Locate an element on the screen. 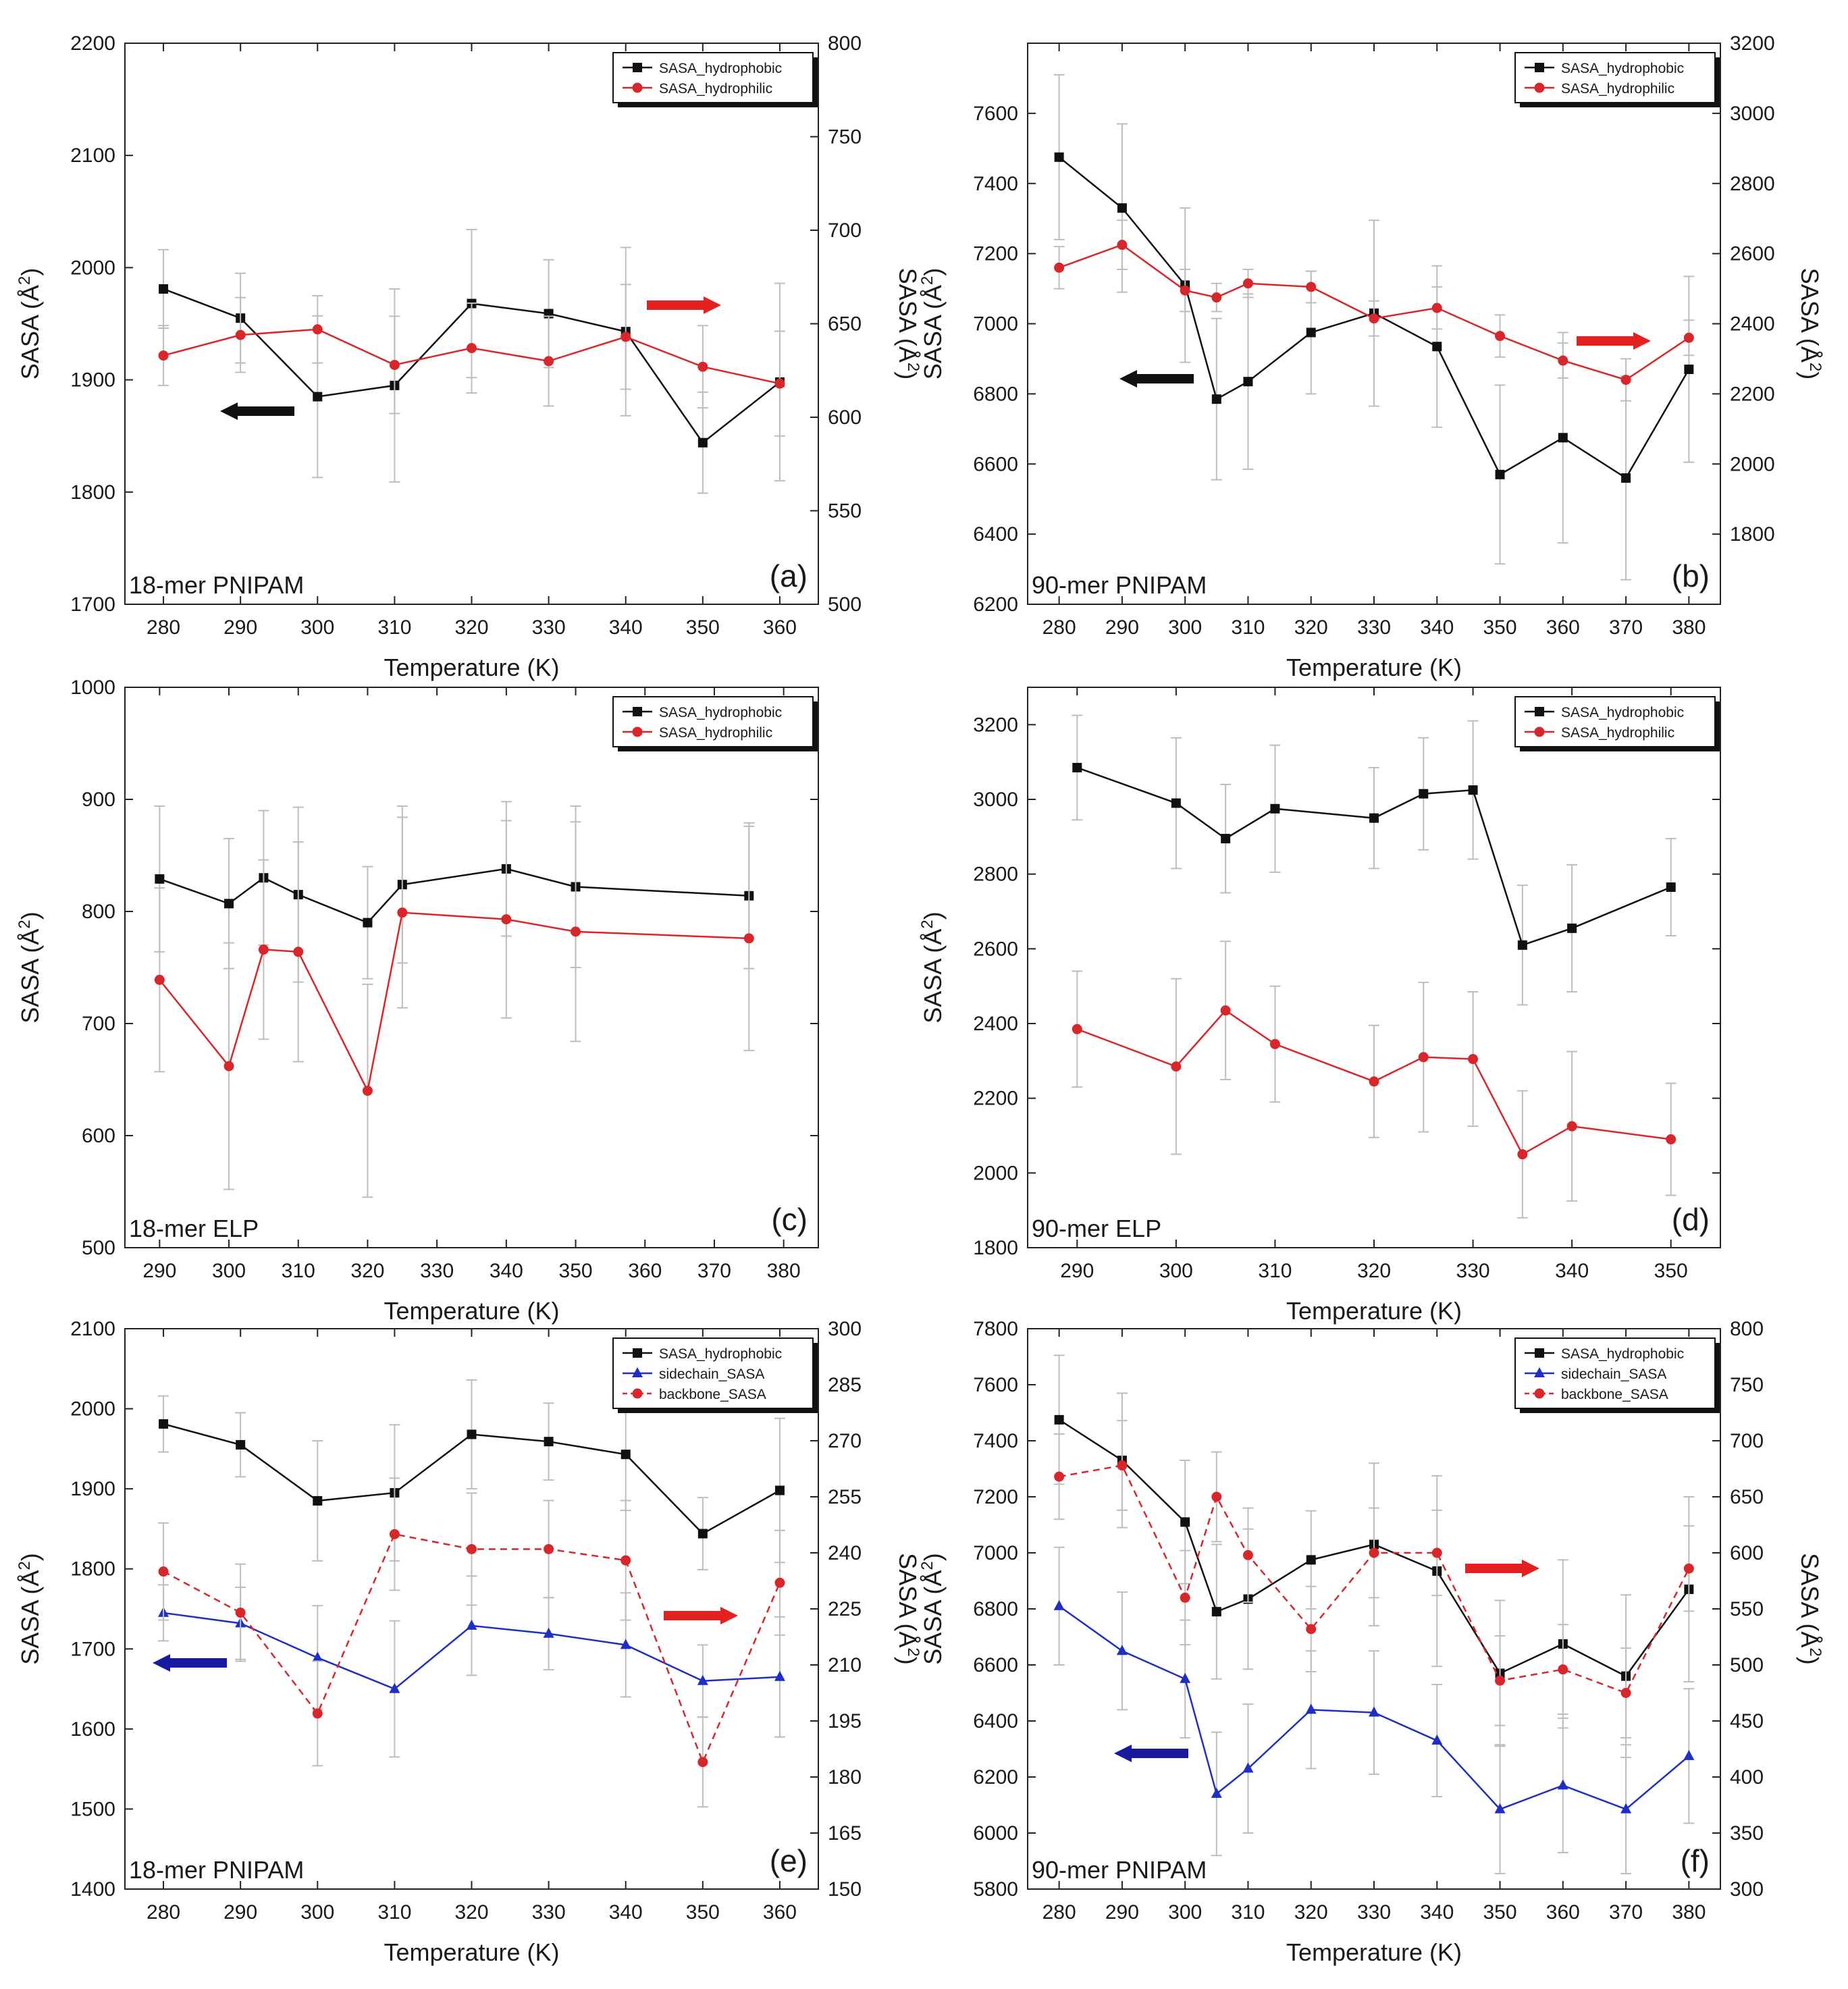 This screenshot has height=1989, width=1848. y2-tick-label: 1800 is located at coordinates (1752, 534).